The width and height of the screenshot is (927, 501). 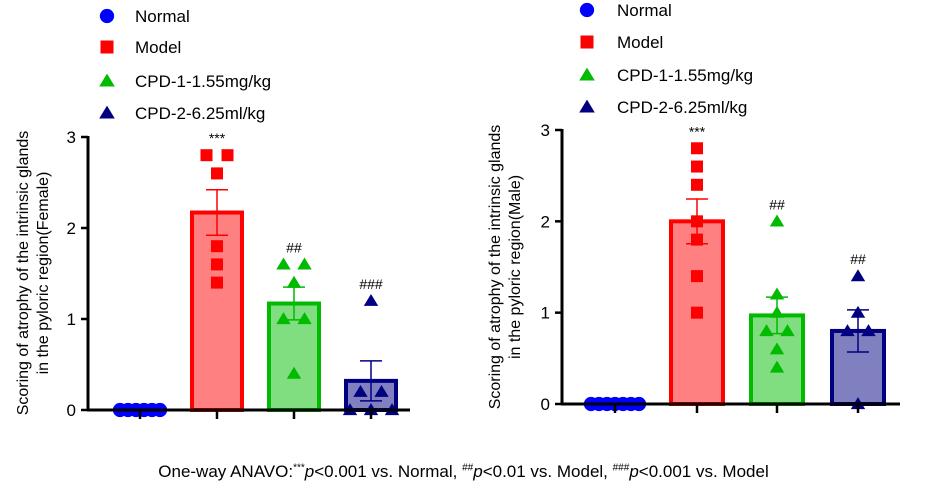 I want to click on caption-p1: p, so click(x=309, y=471).